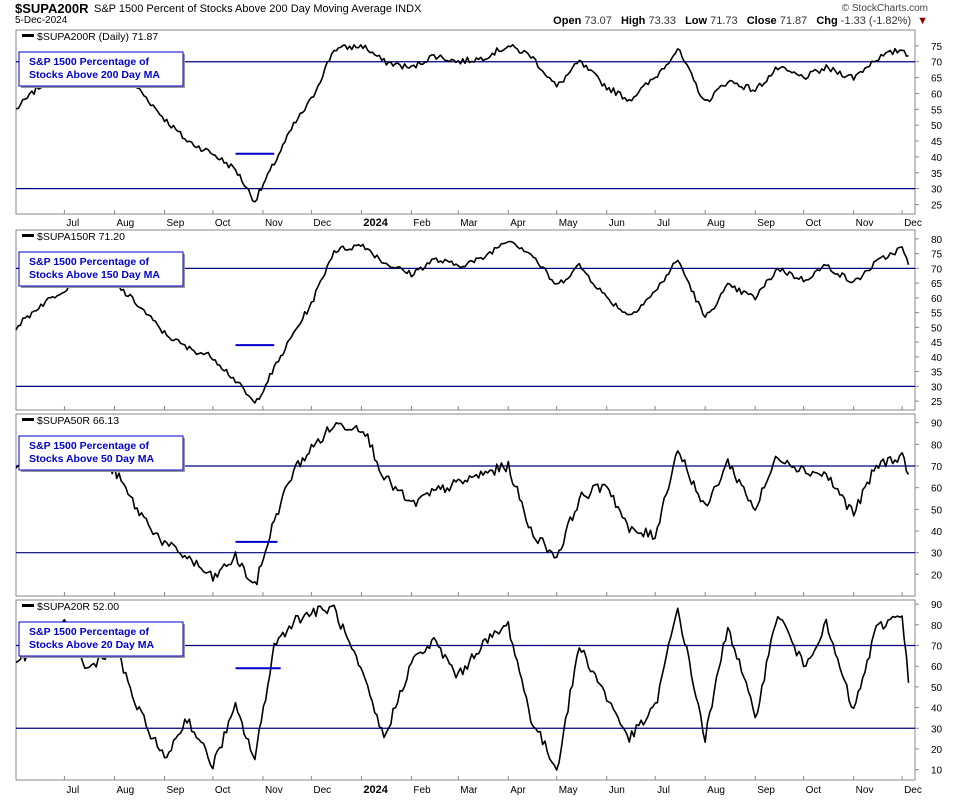  Describe the element at coordinates (598, 21) in the screenshot. I see `open-value: 73.07` at that location.